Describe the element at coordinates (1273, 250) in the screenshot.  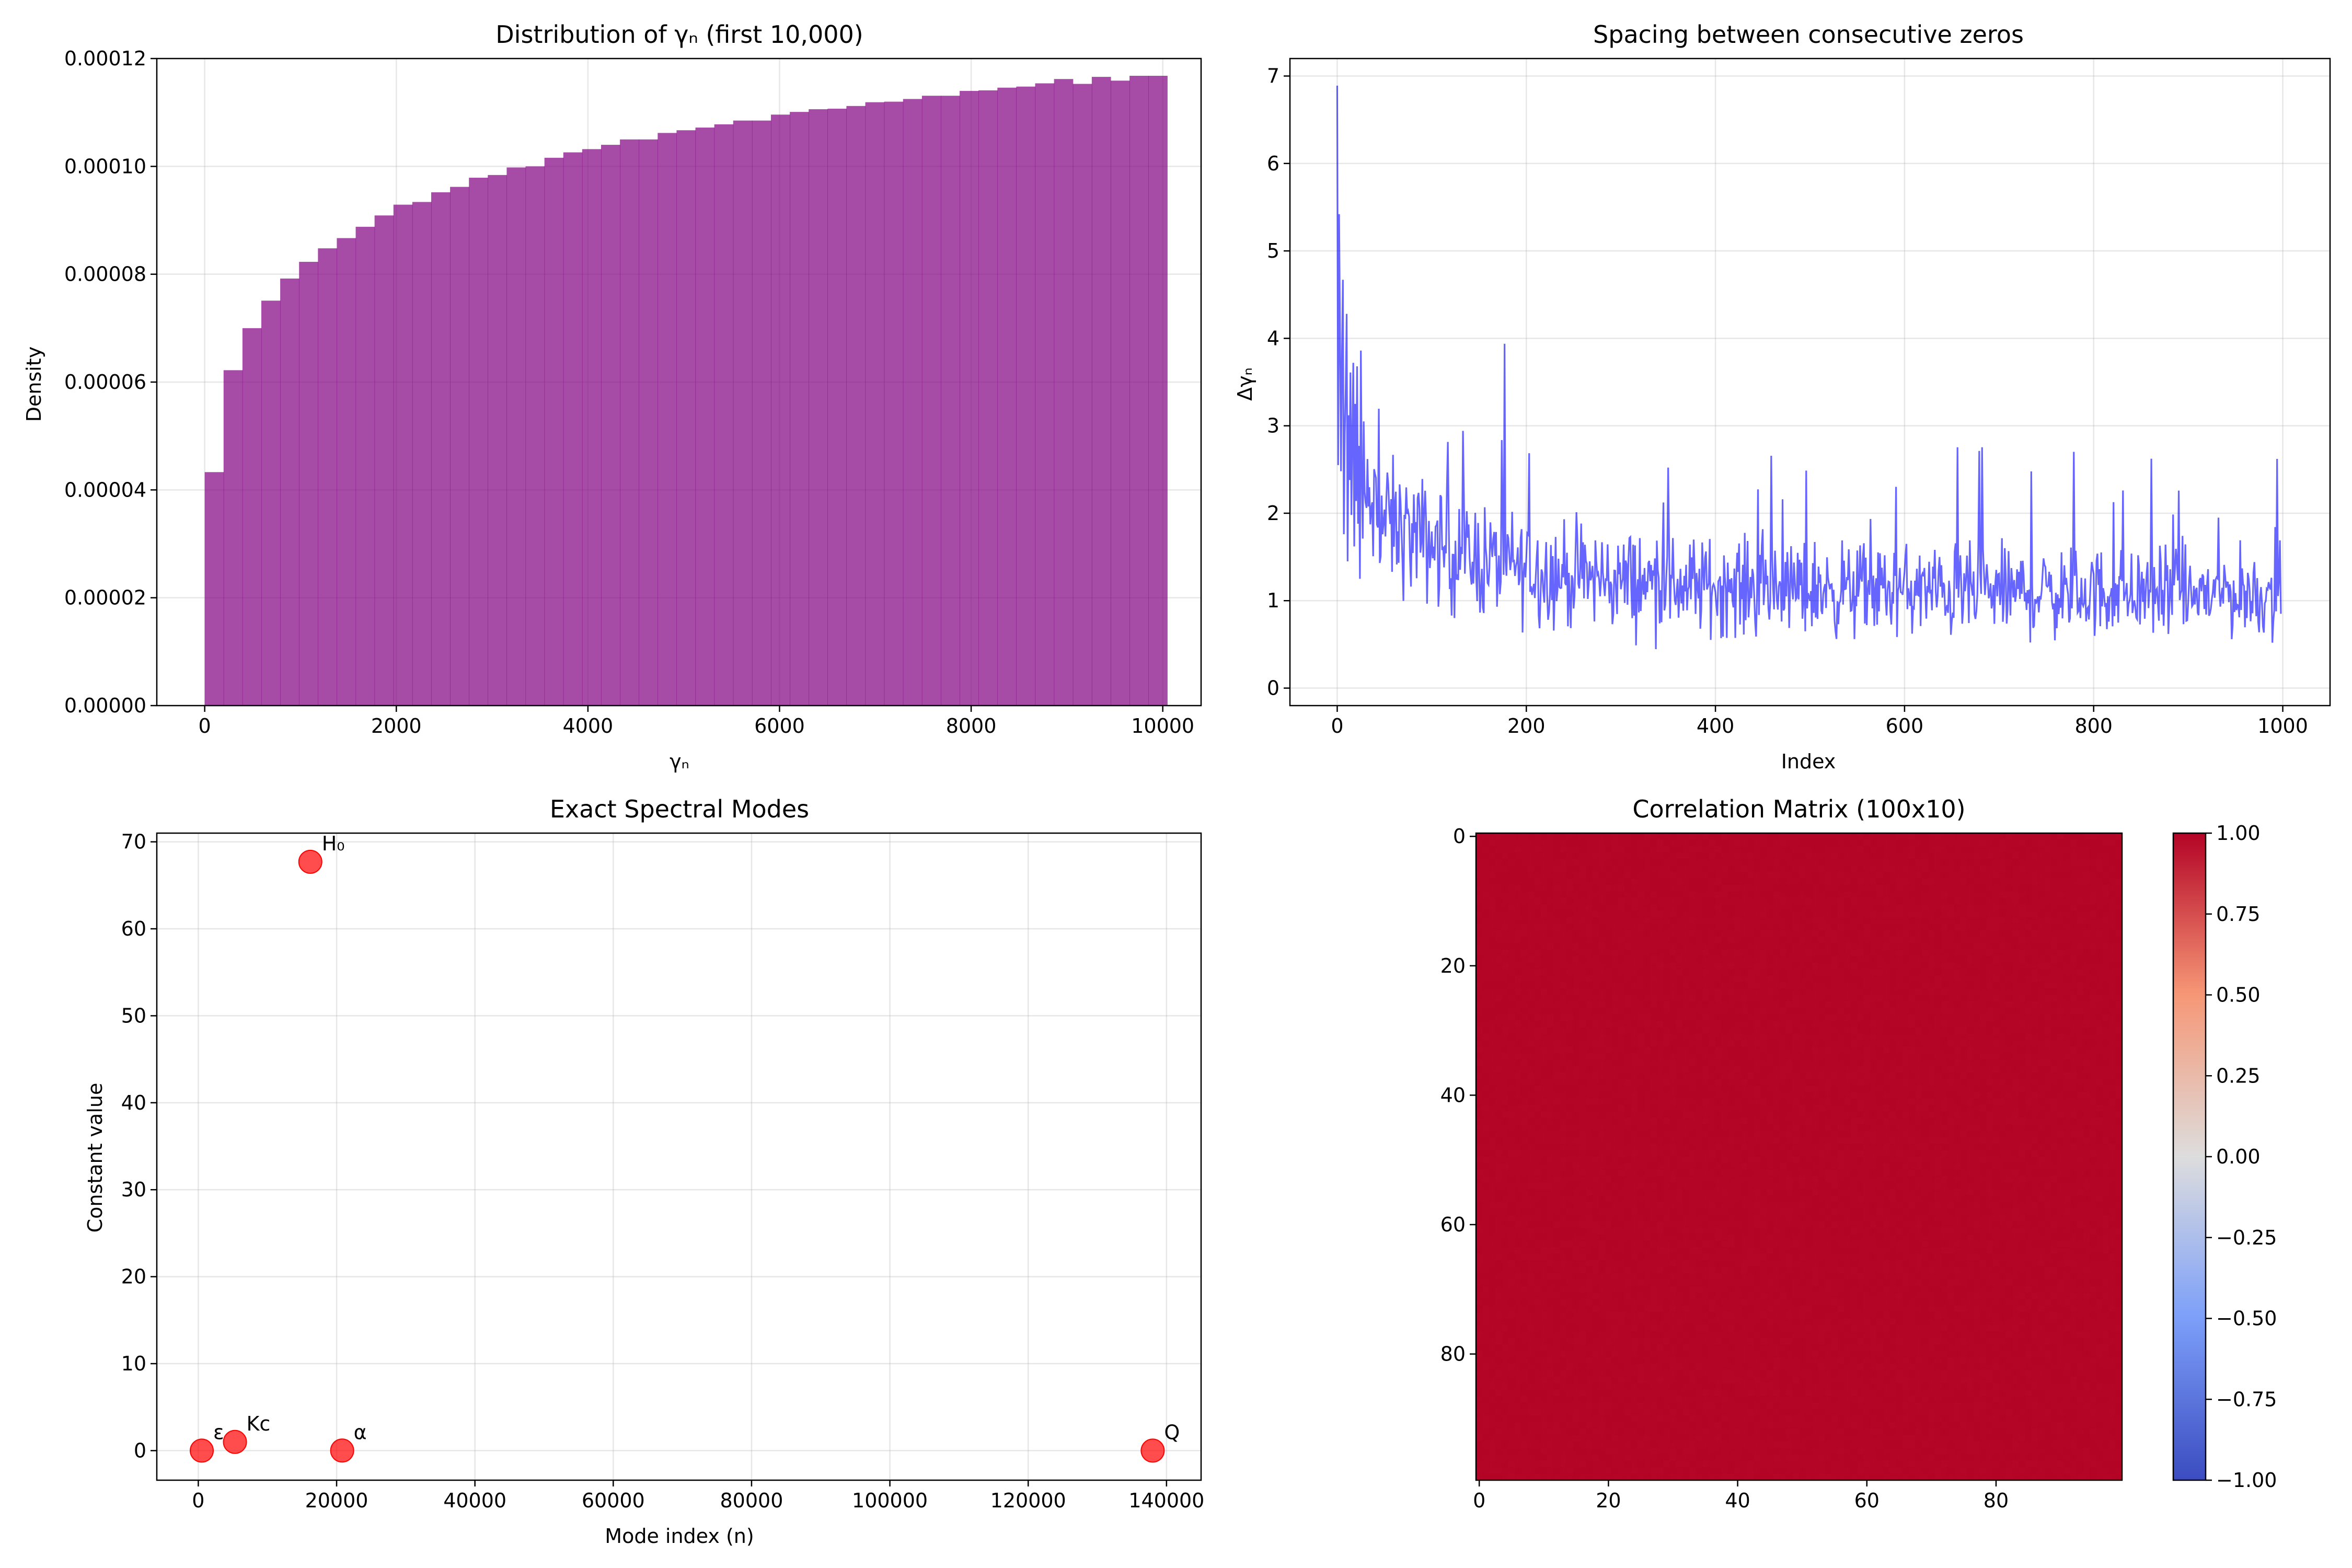
I see `spacing-y-tick: 5` at that location.